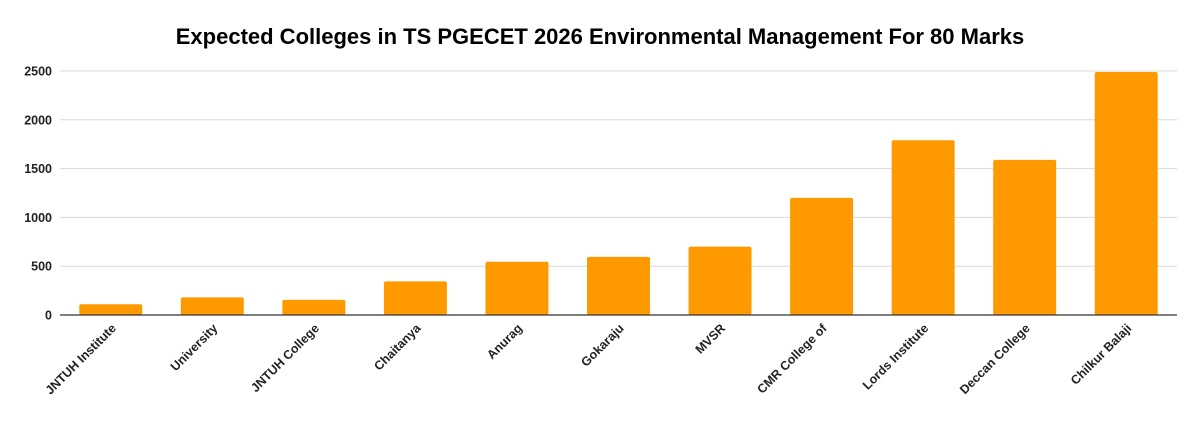  What do you see at coordinates (81, 359) in the screenshot?
I see `x-tick-label: JNTUH Institute` at bounding box center [81, 359].